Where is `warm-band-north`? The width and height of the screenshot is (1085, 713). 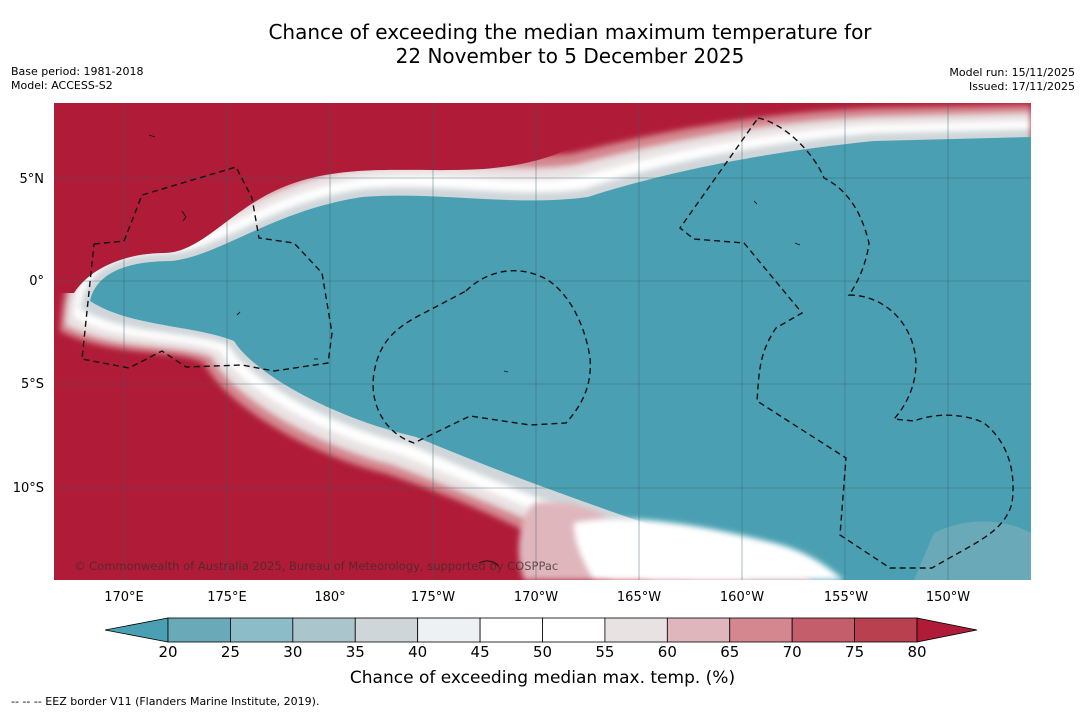 warm-band-north is located at coordinates (334, 198).